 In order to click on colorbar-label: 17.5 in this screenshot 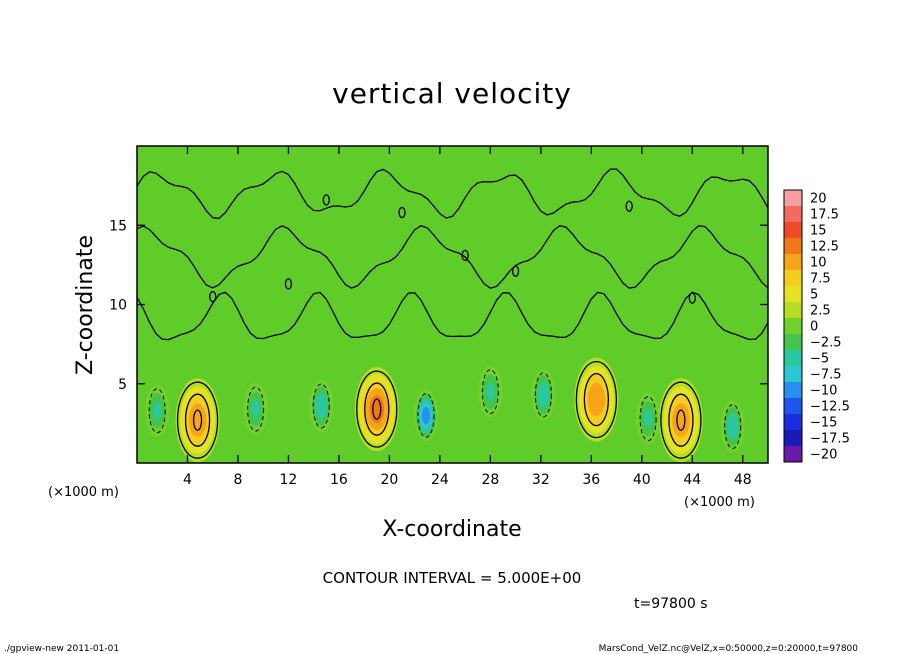, I will do `click(824, 215)`.